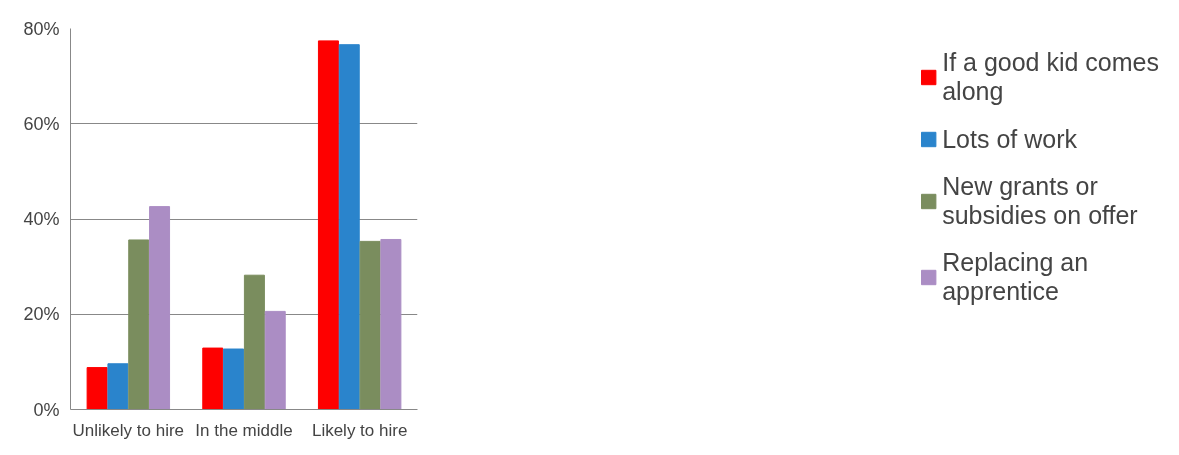  I want to click on y-tick-label: 0%, so click(46, 409).